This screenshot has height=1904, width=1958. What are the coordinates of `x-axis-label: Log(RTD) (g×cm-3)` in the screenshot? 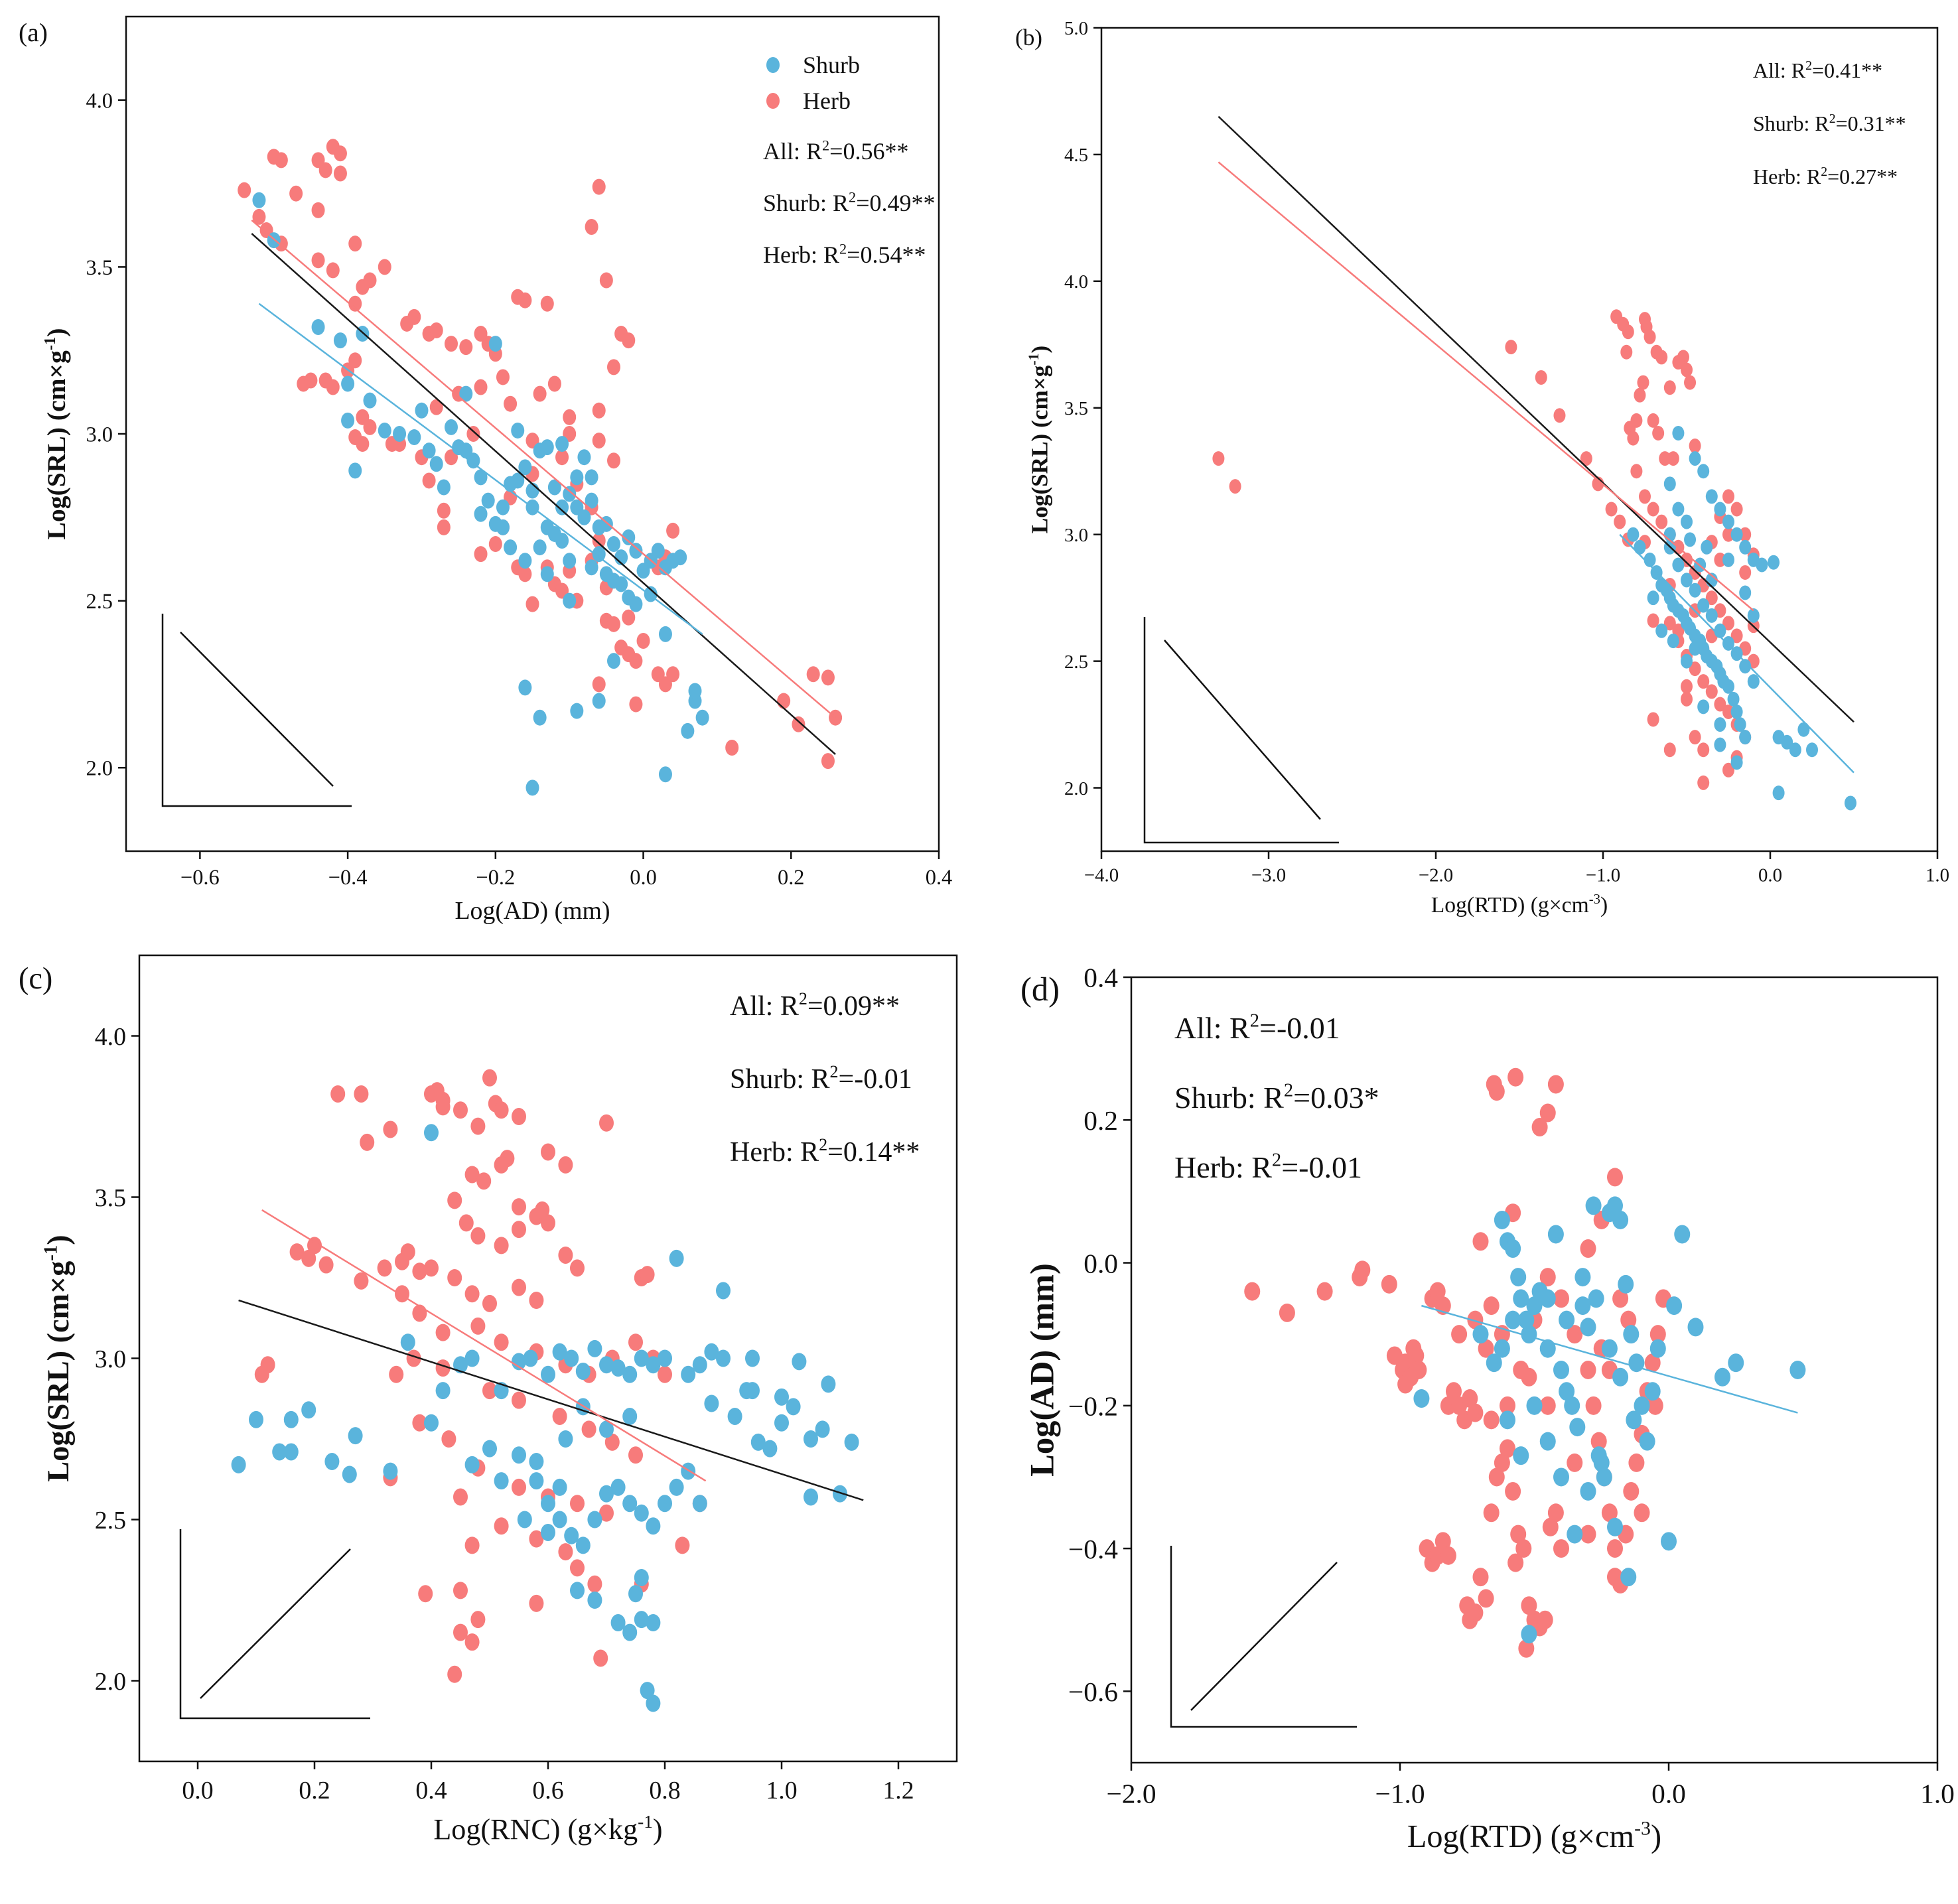 It's located at (1534, 1836).